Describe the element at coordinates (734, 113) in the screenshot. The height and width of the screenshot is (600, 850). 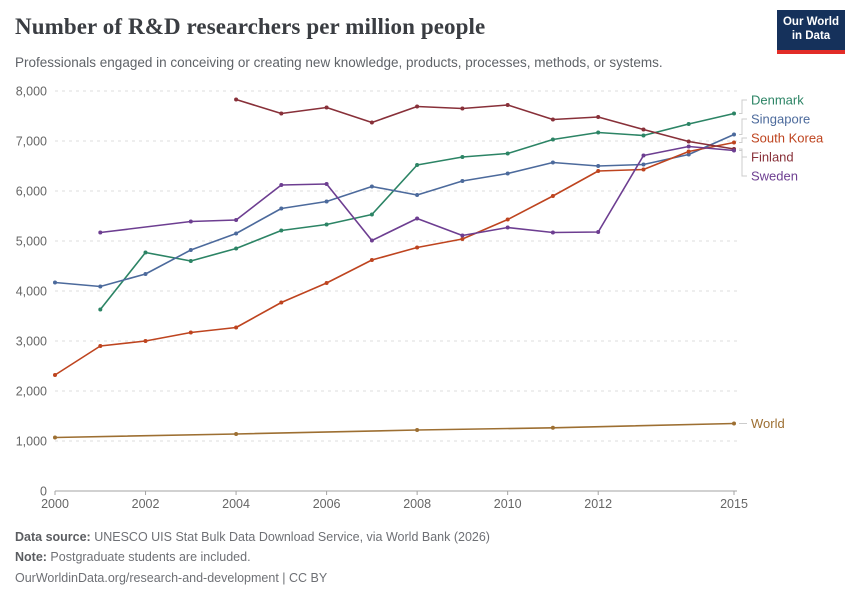
I see `series-point-denmark-2015` at that location.